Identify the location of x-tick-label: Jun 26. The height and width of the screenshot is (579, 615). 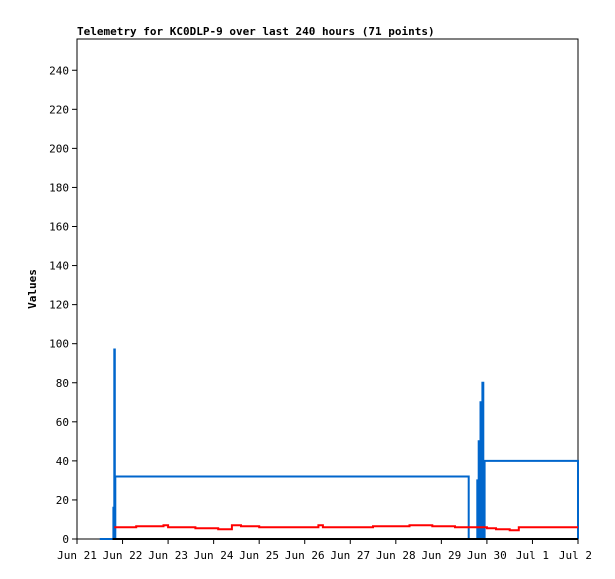
(305, 555).